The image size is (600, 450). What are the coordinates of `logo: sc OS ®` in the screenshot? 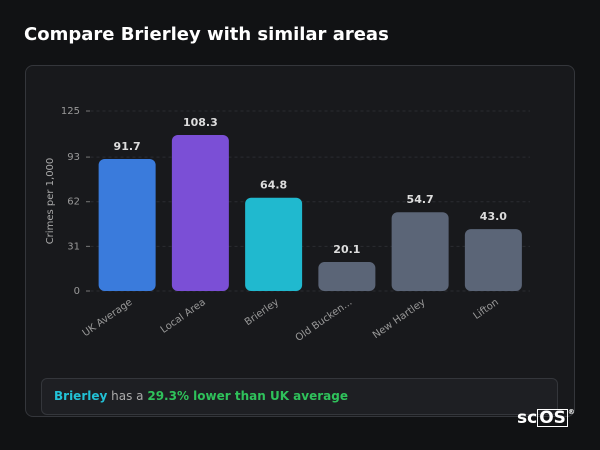 It's located at (546, 418).